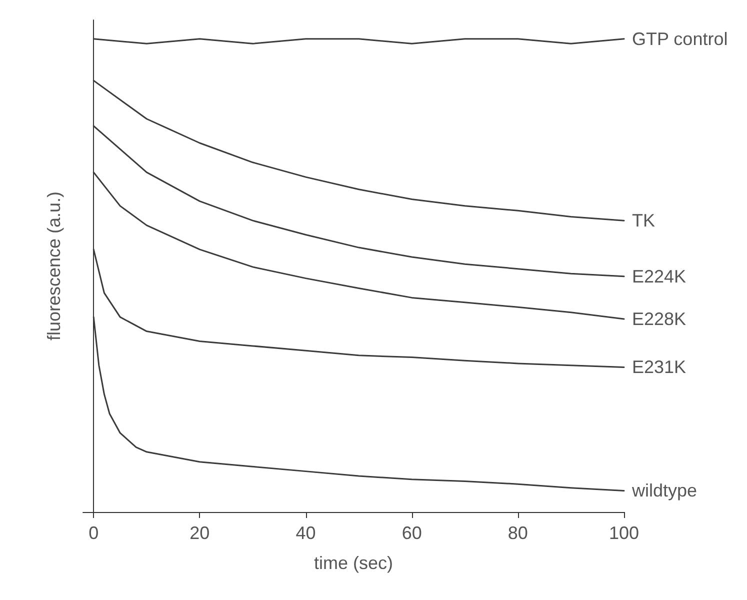 This screenshot has height=600, width=747. Describe the element at coordinates (412, 533) in the screenshot. I see `x-tick-label: 60` at that location.